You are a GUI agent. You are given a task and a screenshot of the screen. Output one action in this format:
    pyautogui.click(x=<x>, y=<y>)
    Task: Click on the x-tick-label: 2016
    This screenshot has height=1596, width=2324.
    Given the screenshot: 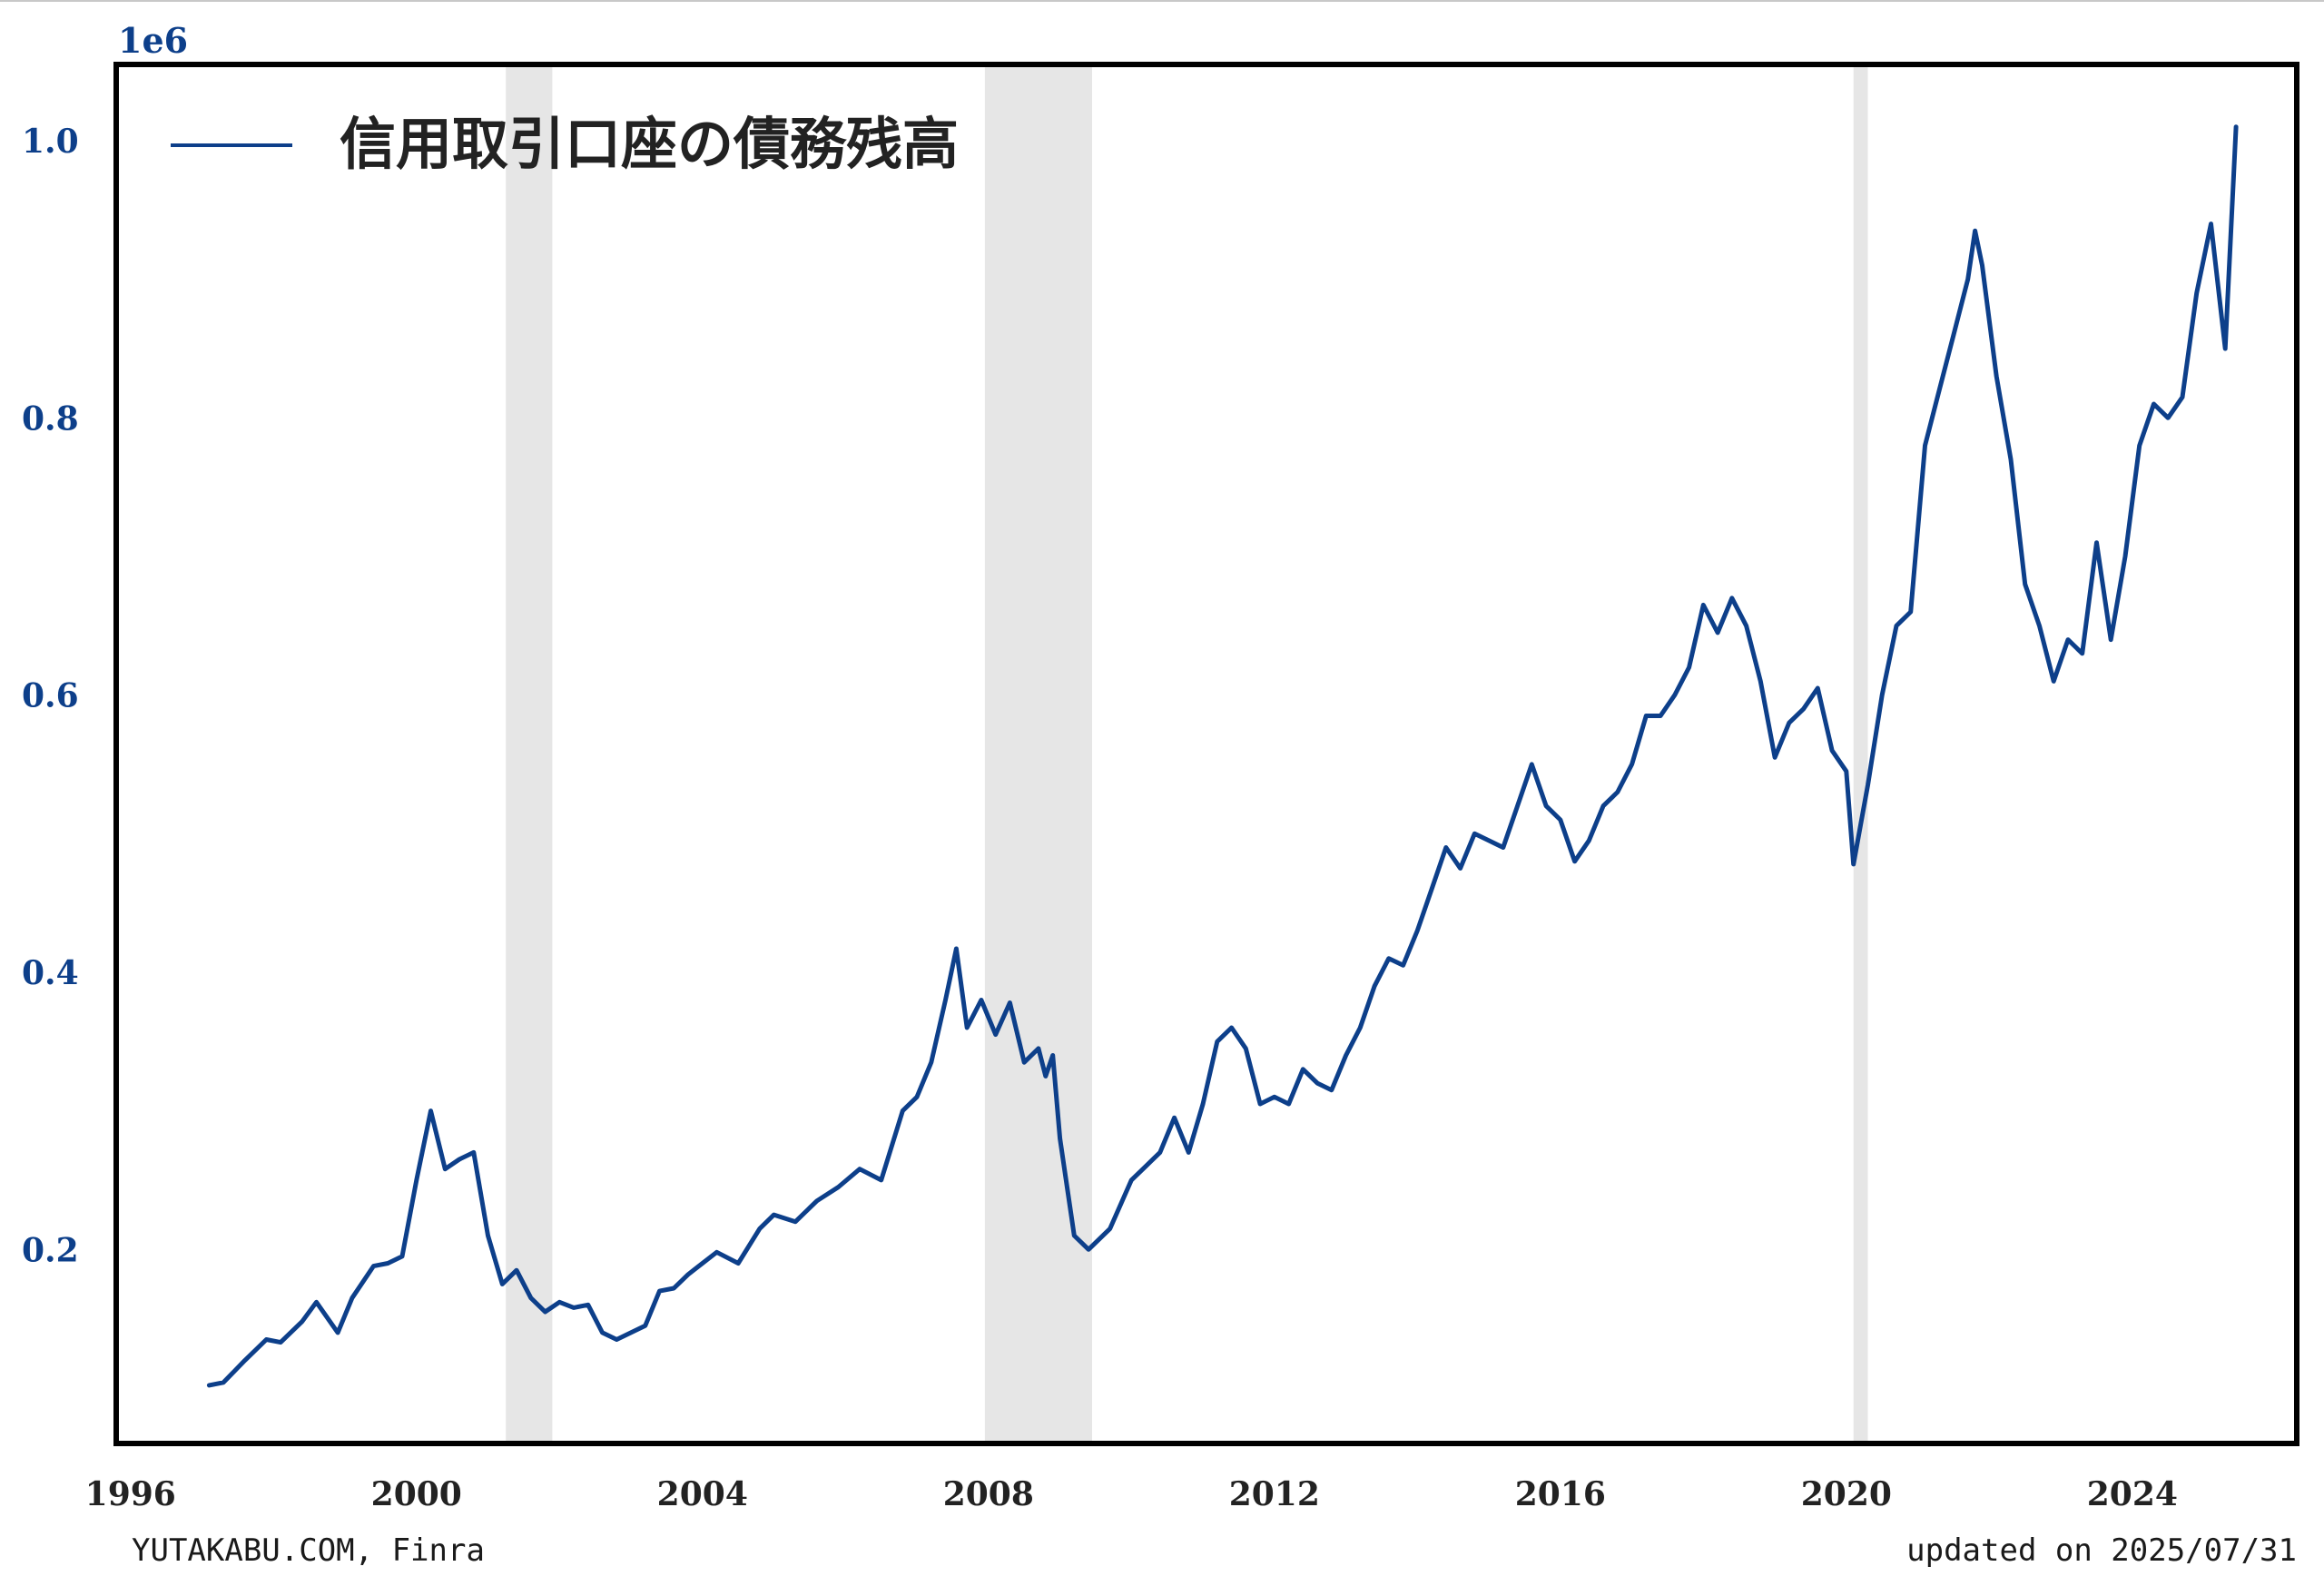 What is the action you would take?
    pyautogui.click(x=1560, y=1494)
    